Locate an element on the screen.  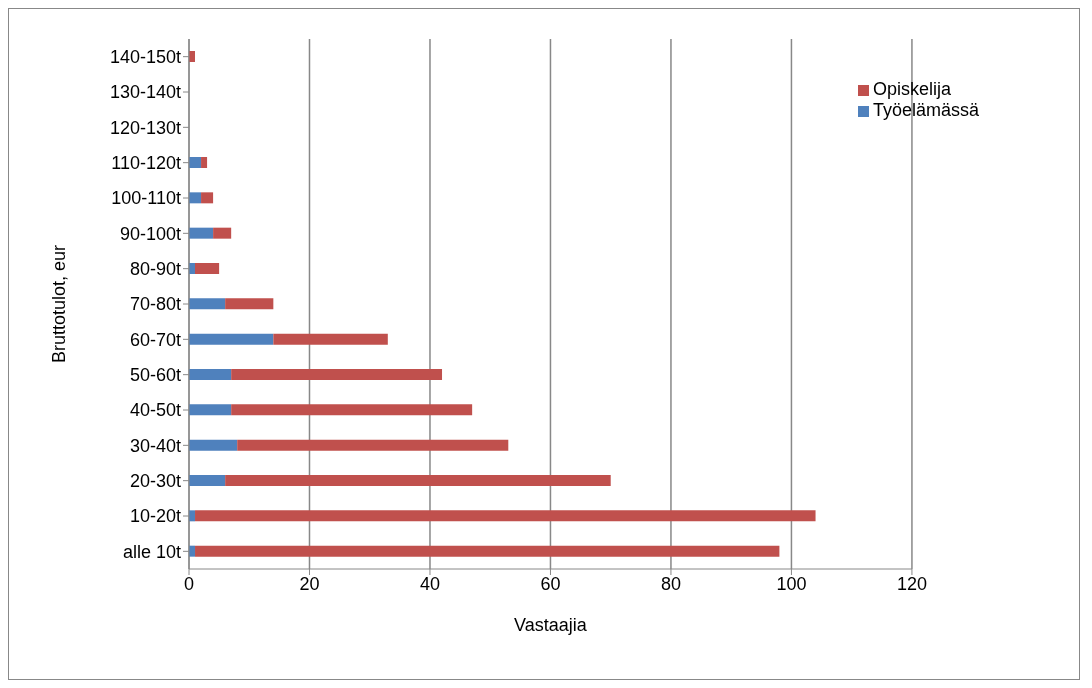
x-tick-label: 60 is located at coordinates (550, 583).